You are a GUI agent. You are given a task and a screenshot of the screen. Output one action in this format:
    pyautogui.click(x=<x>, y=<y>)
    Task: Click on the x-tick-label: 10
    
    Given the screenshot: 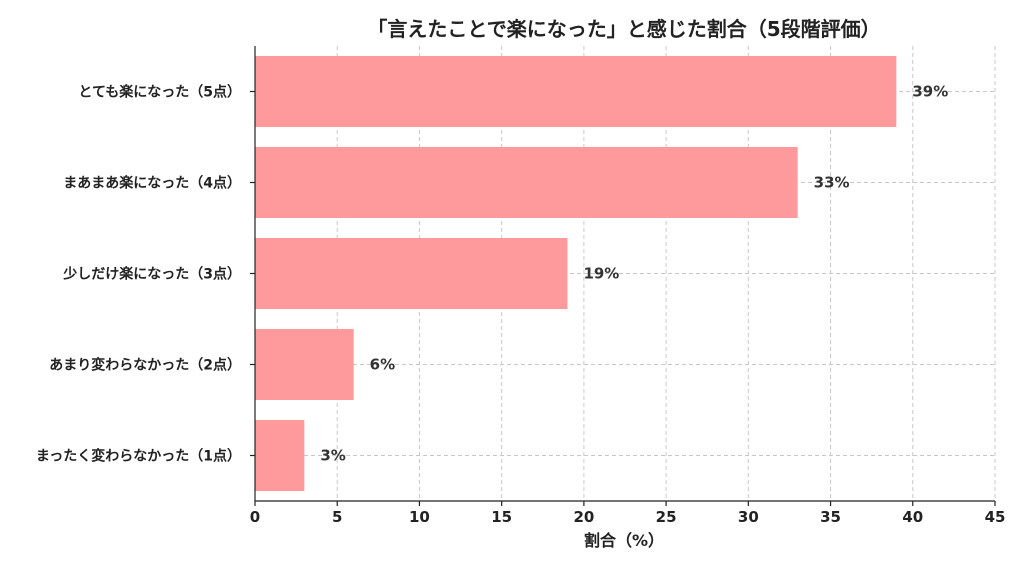 What is the action you would take?
    pyautogui.click(x=419, y=517)
    